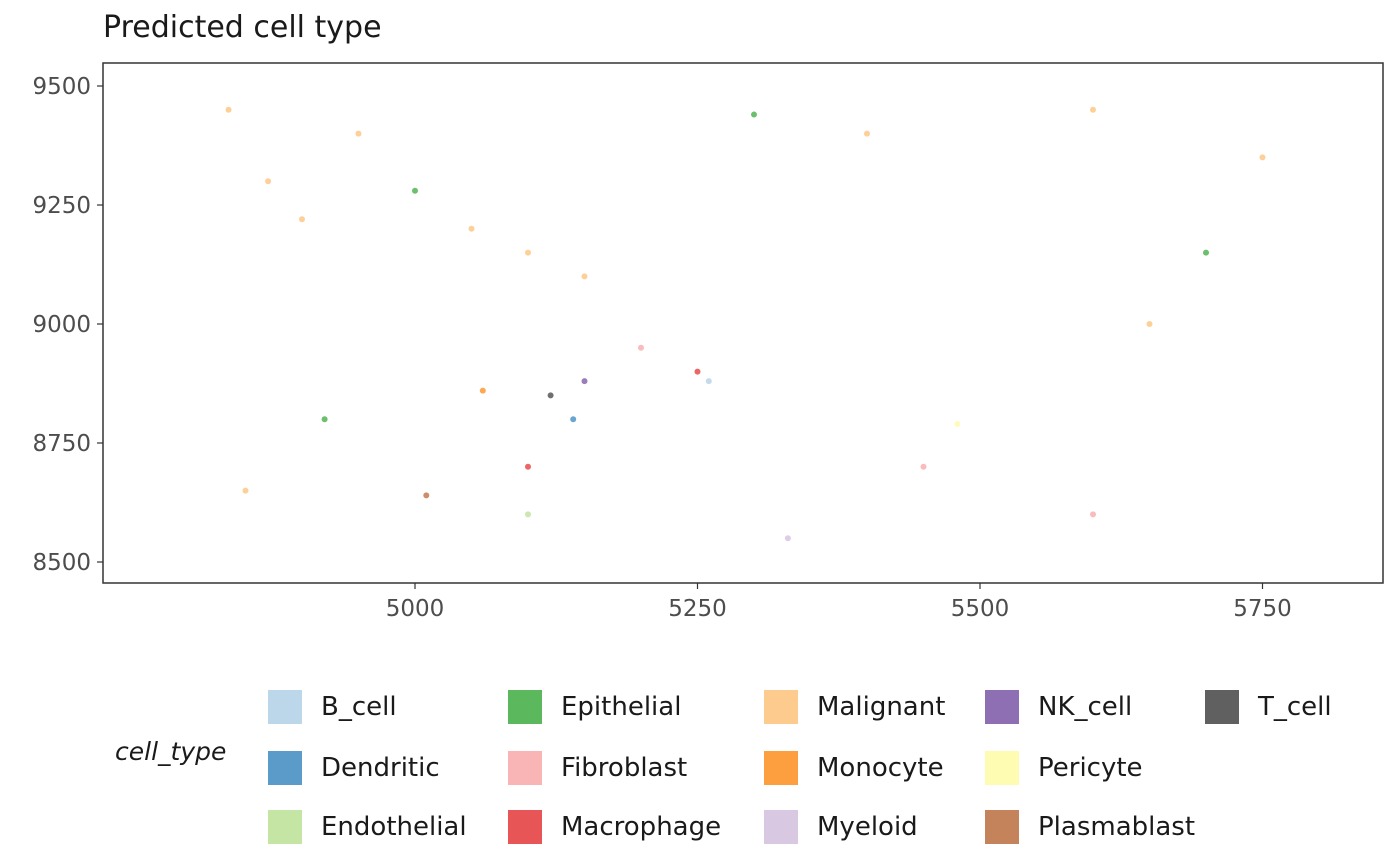 The width and height of the screenshot is (1400, 865). What do you see at coordinates (1117, 827) in the screenshot?
I see `legend-label: Plasmablast` at bounding box center [1117, 827].